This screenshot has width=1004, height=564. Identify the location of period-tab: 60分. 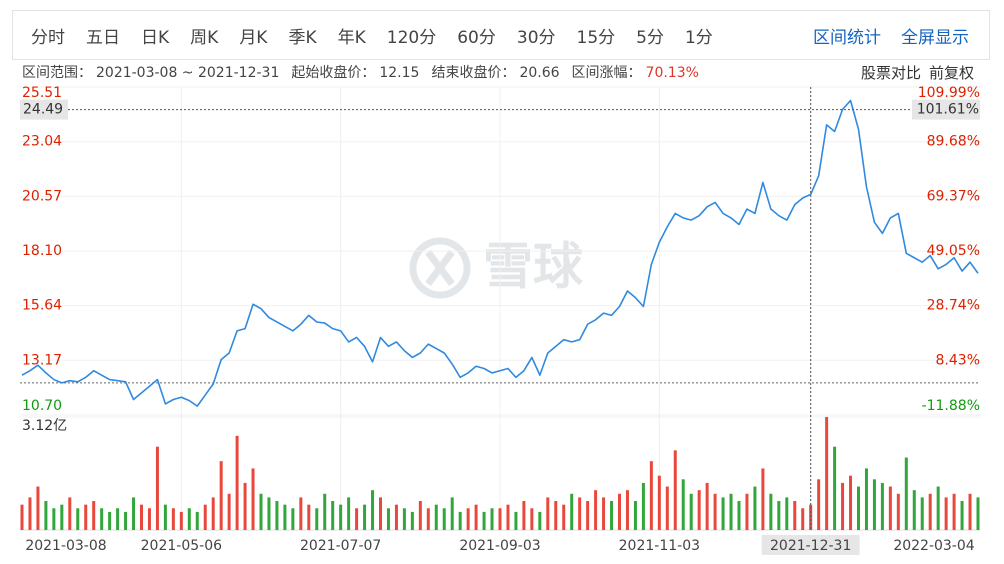
(476, 37).